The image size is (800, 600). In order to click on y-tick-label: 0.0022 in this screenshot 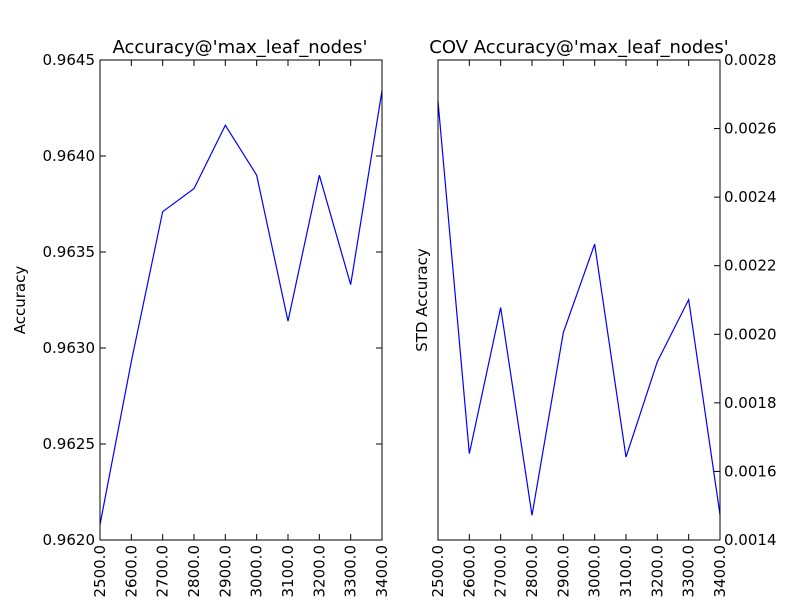, I will do `click(750, 266)`.